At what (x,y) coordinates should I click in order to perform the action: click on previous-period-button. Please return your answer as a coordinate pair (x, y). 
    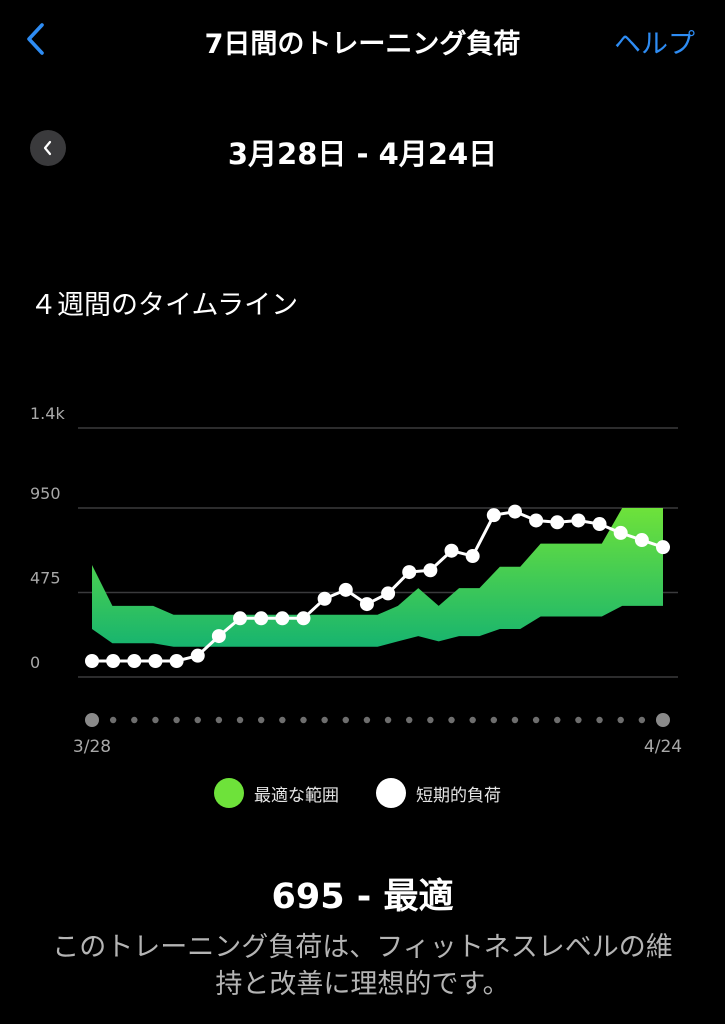
    Looking at the image, I should click on (48, 148).